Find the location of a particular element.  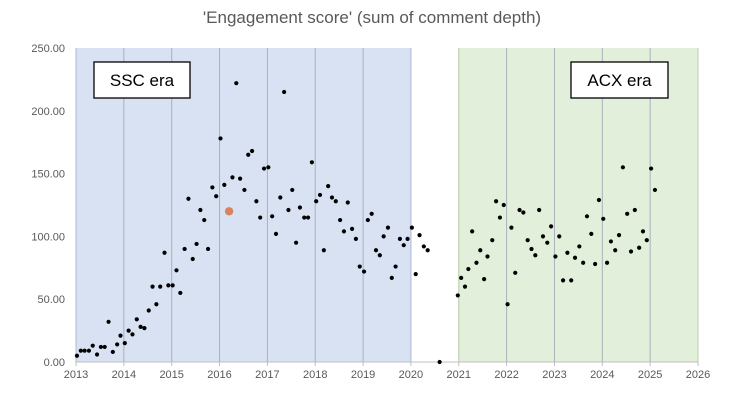

acx-era-label: ACX era is located at coordinates (619, 80).